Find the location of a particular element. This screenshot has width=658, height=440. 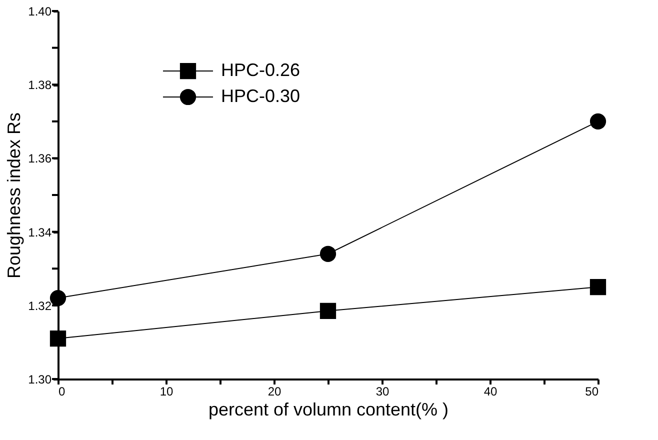

y-tick-label: 1.32 is located at coordinates (40, 305).